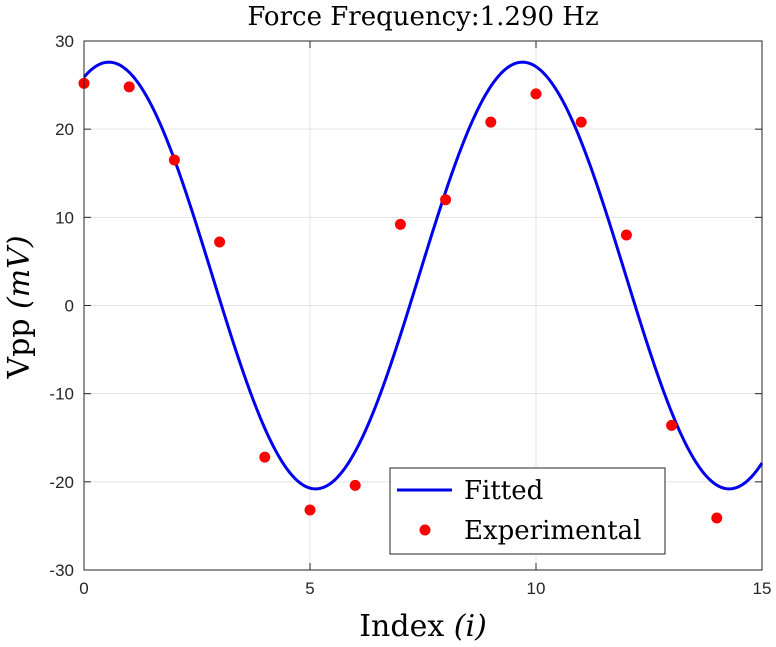 This screenshot has height=647, width=776. What do you see at coordinates (422, 17) in the screenshot?
I see `chart-title: Force Frequency:1.290 Hz` at bounding box center [422, 17].